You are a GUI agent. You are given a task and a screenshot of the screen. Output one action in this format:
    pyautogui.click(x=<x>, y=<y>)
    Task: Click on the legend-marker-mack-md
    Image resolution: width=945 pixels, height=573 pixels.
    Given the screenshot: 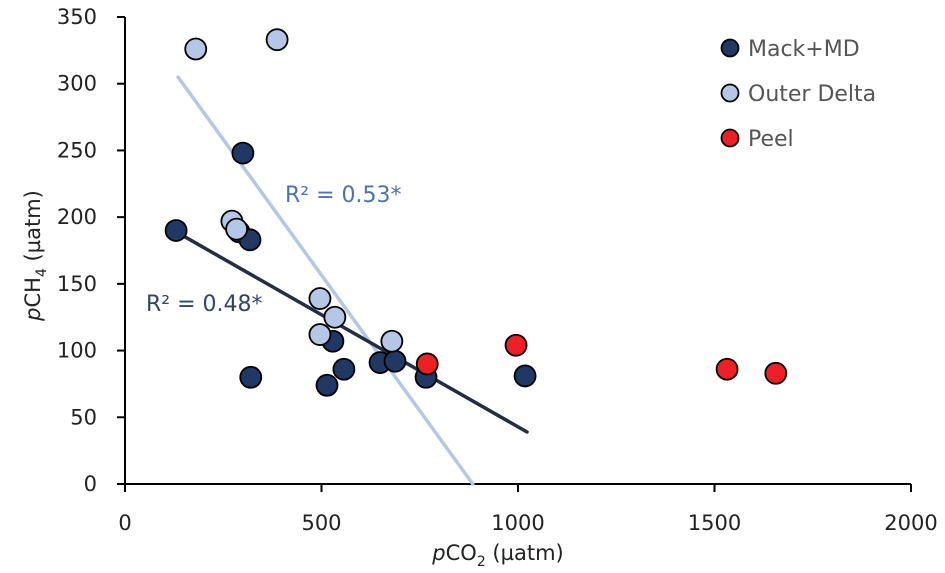 What is the action you would take?
    pyautogui.click(x=730, y=48)
    